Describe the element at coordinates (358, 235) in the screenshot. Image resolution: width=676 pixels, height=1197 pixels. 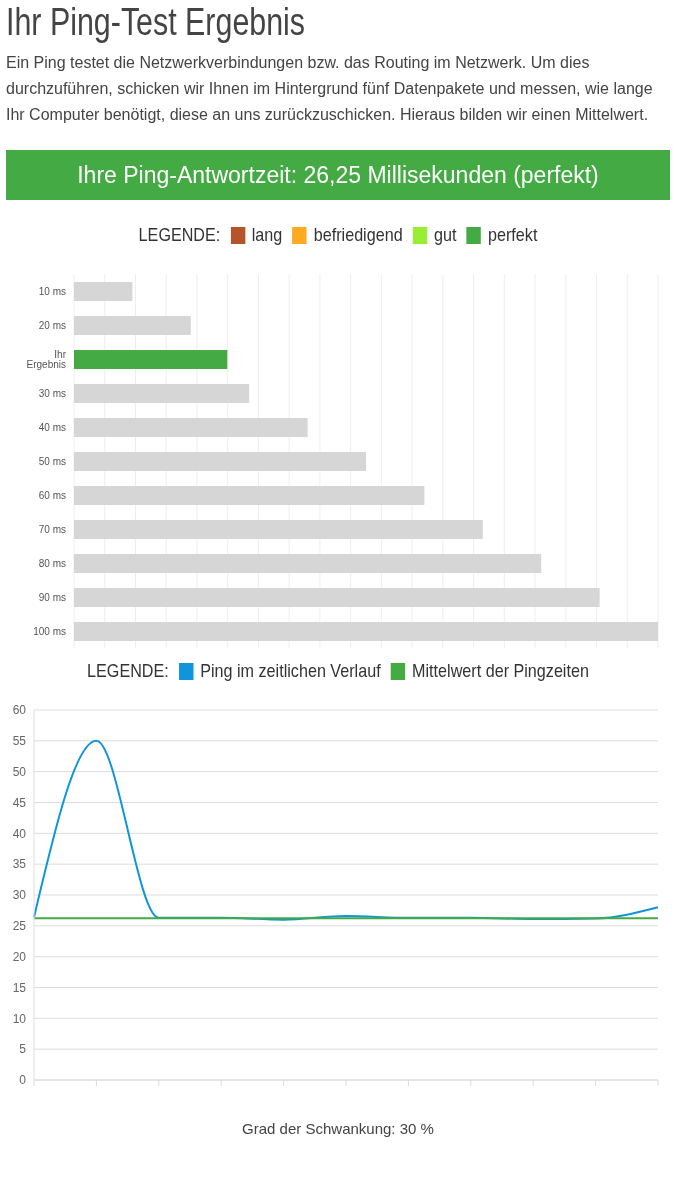
I see `legend-label: befriedigend` at that location.